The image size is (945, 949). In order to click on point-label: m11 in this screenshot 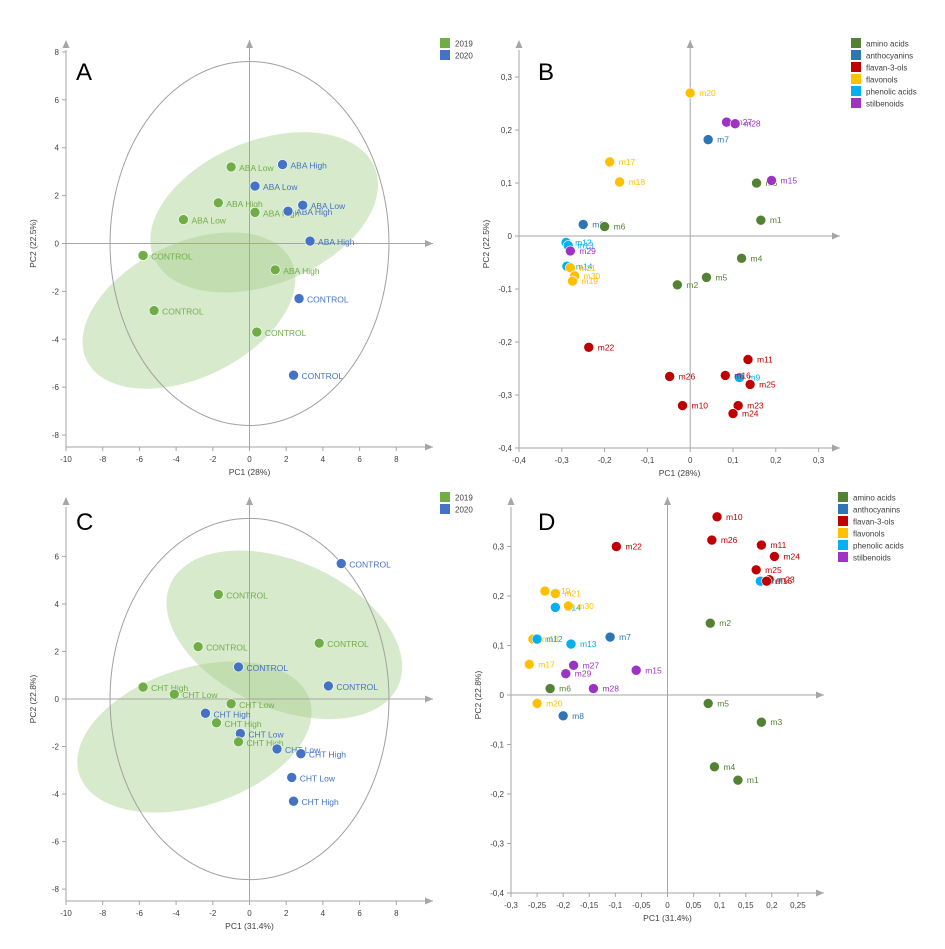, I will do `click(778, 545)`.